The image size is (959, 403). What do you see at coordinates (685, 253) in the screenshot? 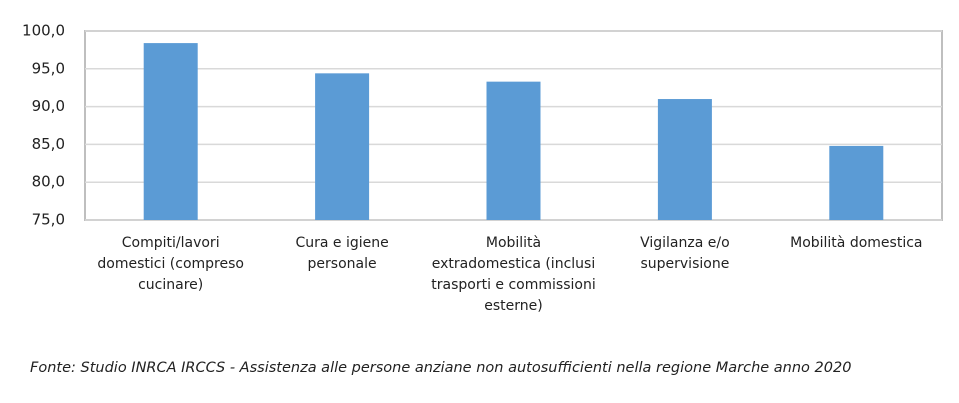
I see `x-tick-label: Vigilanza e/o supervisione` at bounding box center [685, 253].